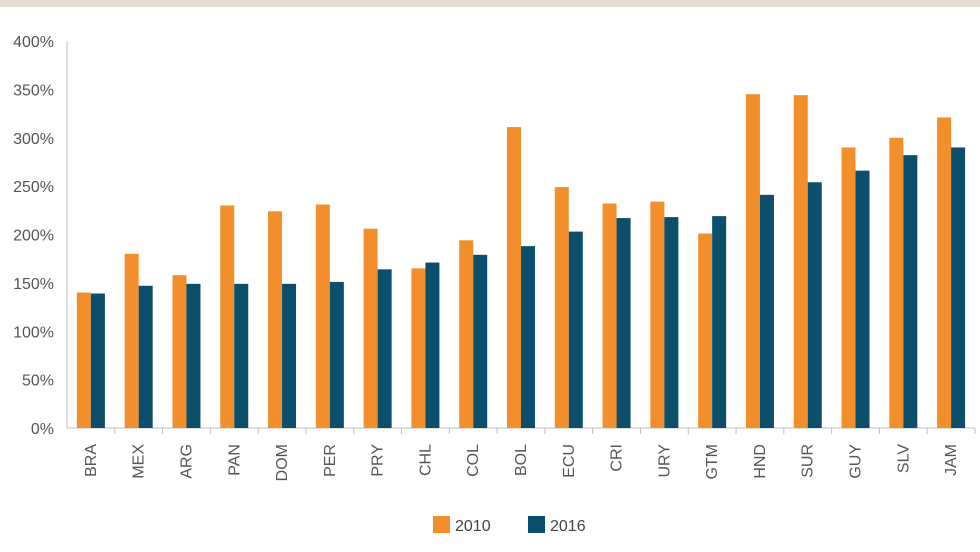 The height and width of the screenshot is (552, 980). I want to click on x-tick-label: PRY, so click(378, 460).